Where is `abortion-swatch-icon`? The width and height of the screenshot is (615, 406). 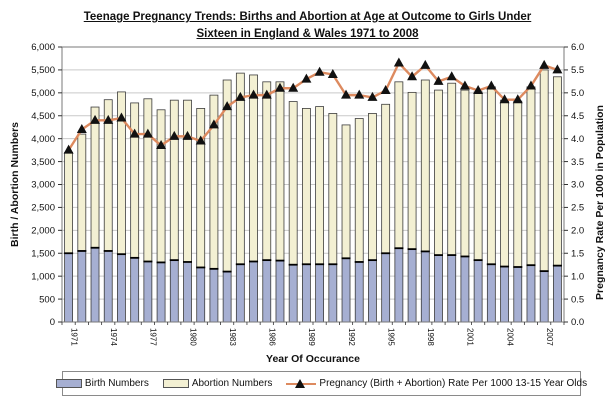 abortion-swatch-icon is located at coordinates (175, 383).